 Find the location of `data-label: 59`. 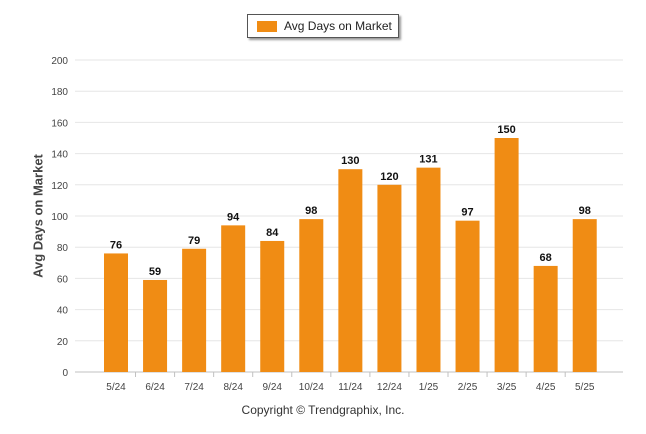

data-label: 59 is located at coordinates (155, 272).